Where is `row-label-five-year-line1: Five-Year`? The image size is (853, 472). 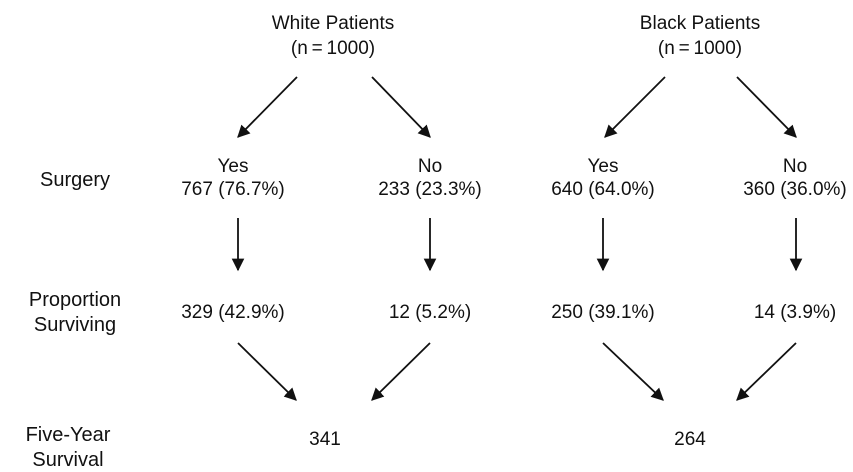 row-label-five-year-line1: Five-Year is located at coordinates (68, 435).